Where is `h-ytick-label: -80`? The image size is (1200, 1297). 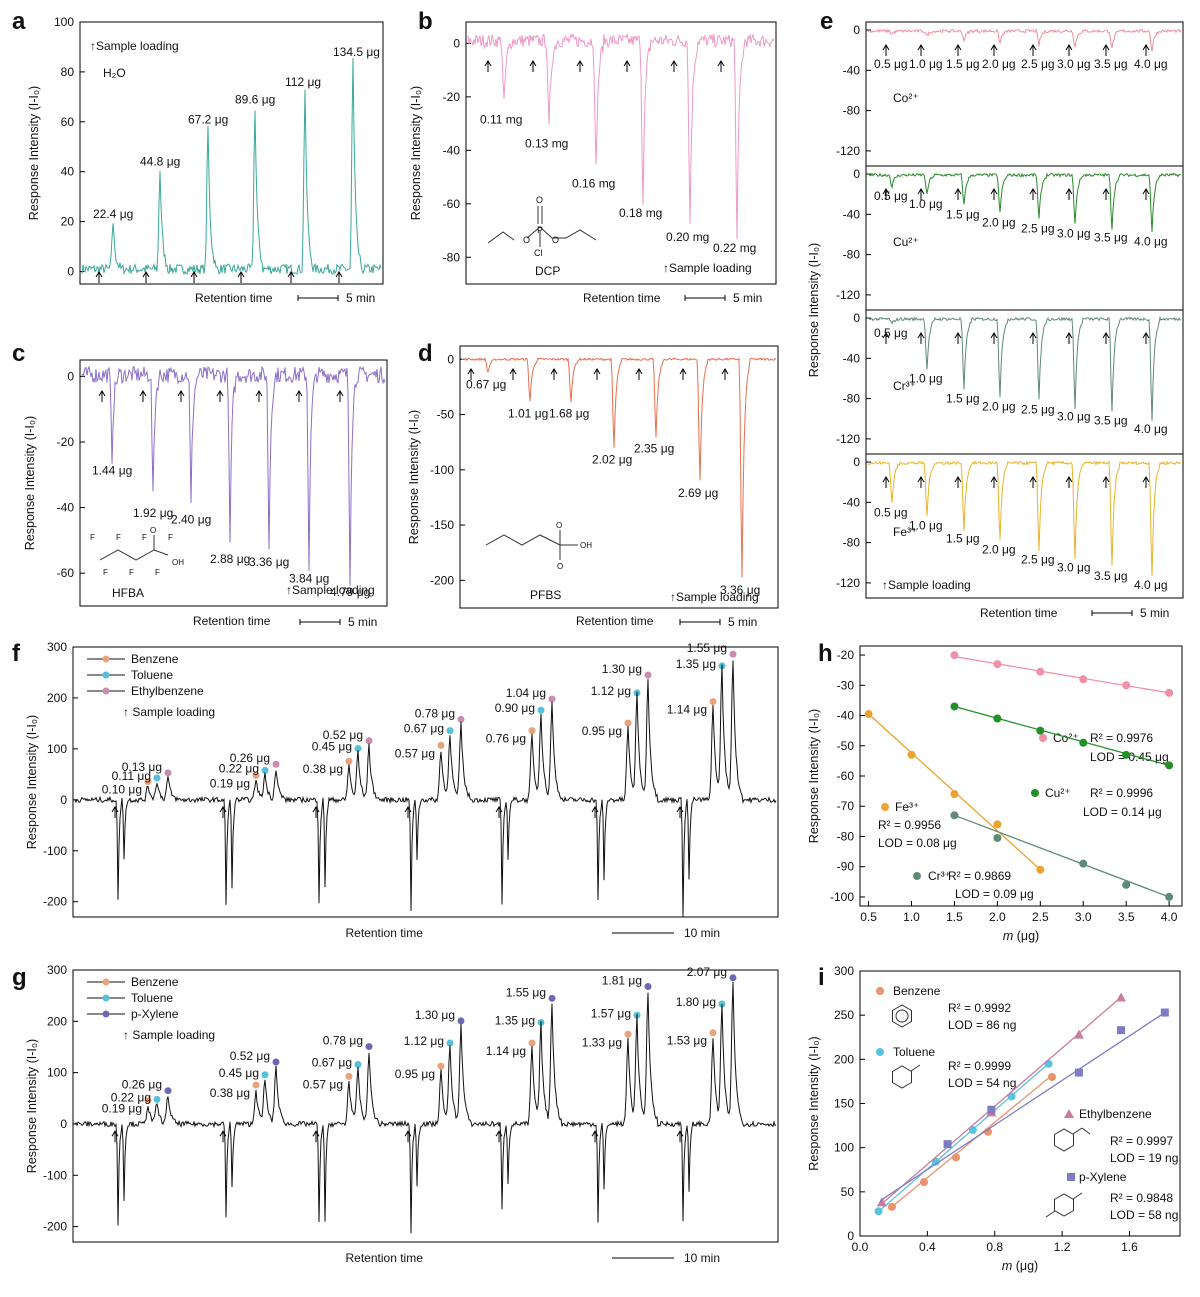 h-ytick-label: -80 is located at coordinates (846, 836).